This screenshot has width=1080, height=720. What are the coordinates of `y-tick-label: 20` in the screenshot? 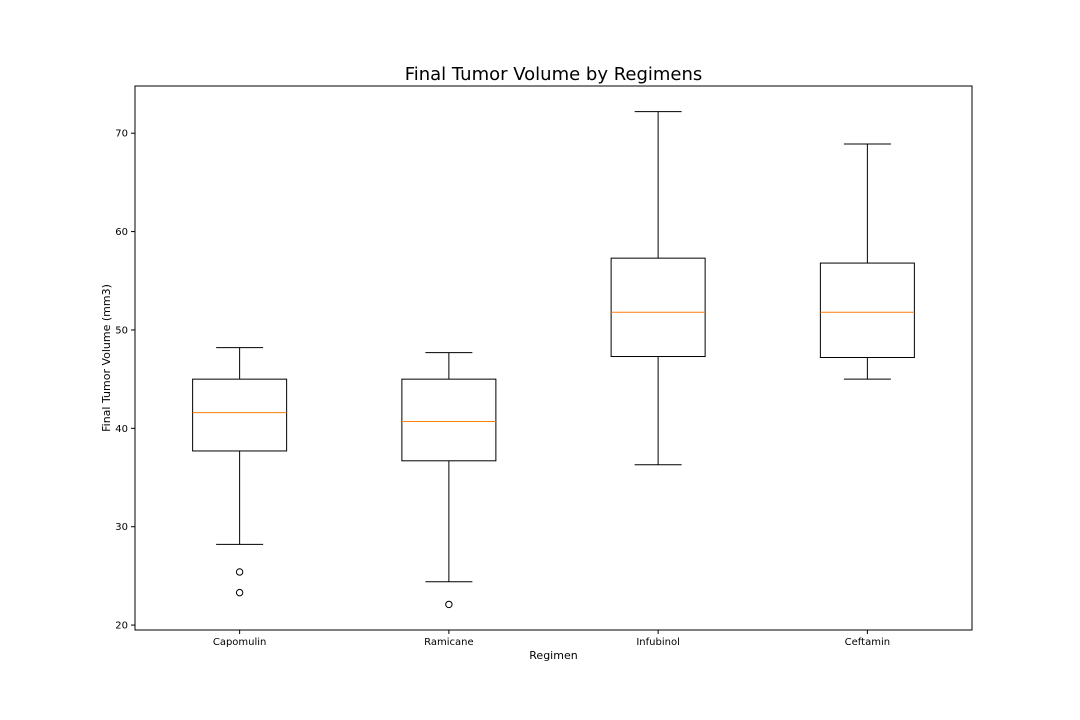 It's located at (121, 626).